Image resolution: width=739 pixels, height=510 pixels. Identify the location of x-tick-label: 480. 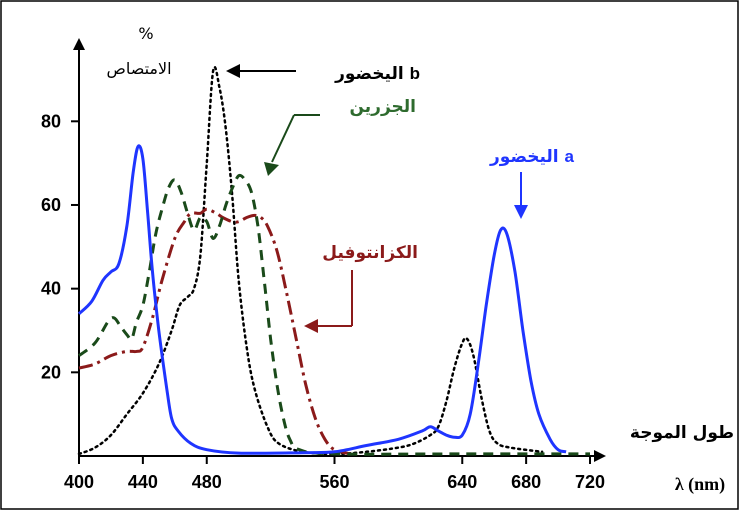
(207, 482).